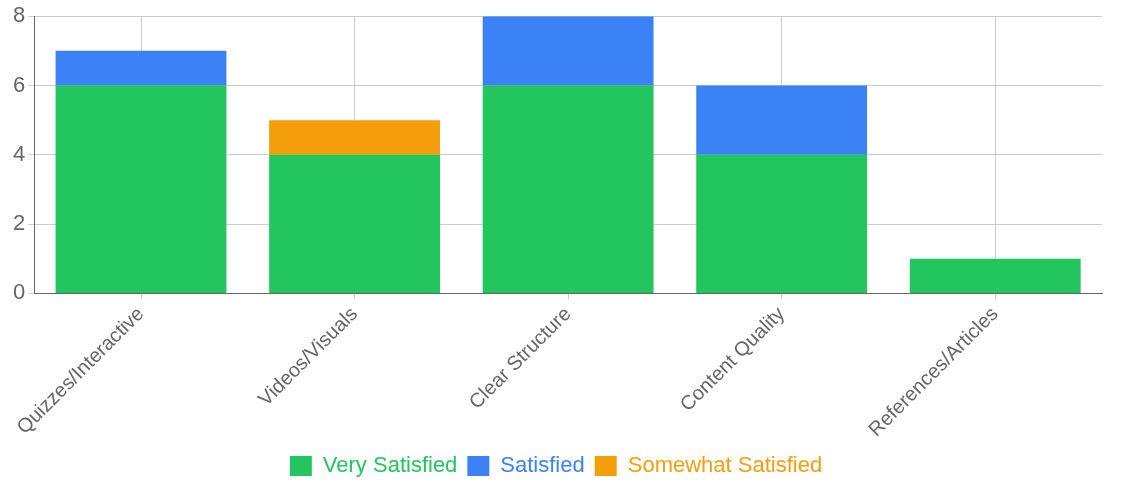 The image size is (1122, 487). I want to click on y-tick-label: 0, so click(19, 292).